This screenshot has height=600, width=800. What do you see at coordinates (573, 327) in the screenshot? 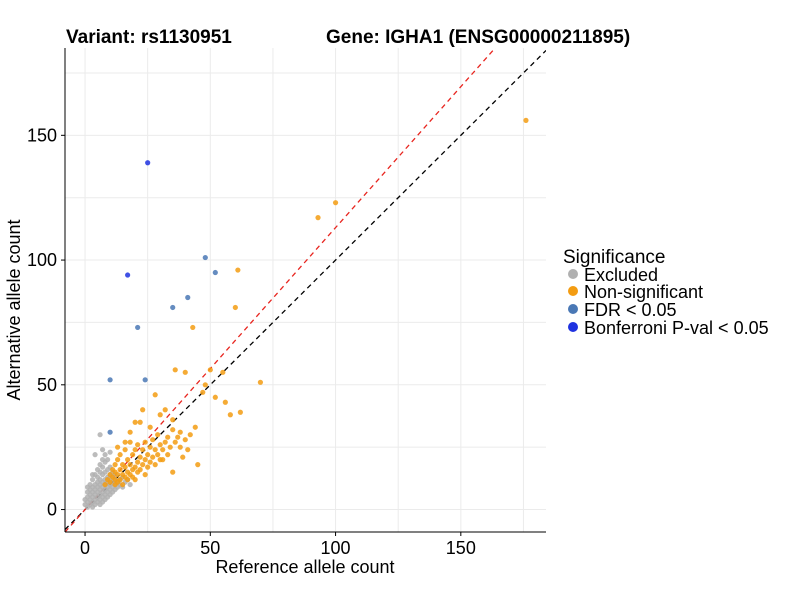
I see `legend-swatch-bonferroni` at bounding box center [573, 327].